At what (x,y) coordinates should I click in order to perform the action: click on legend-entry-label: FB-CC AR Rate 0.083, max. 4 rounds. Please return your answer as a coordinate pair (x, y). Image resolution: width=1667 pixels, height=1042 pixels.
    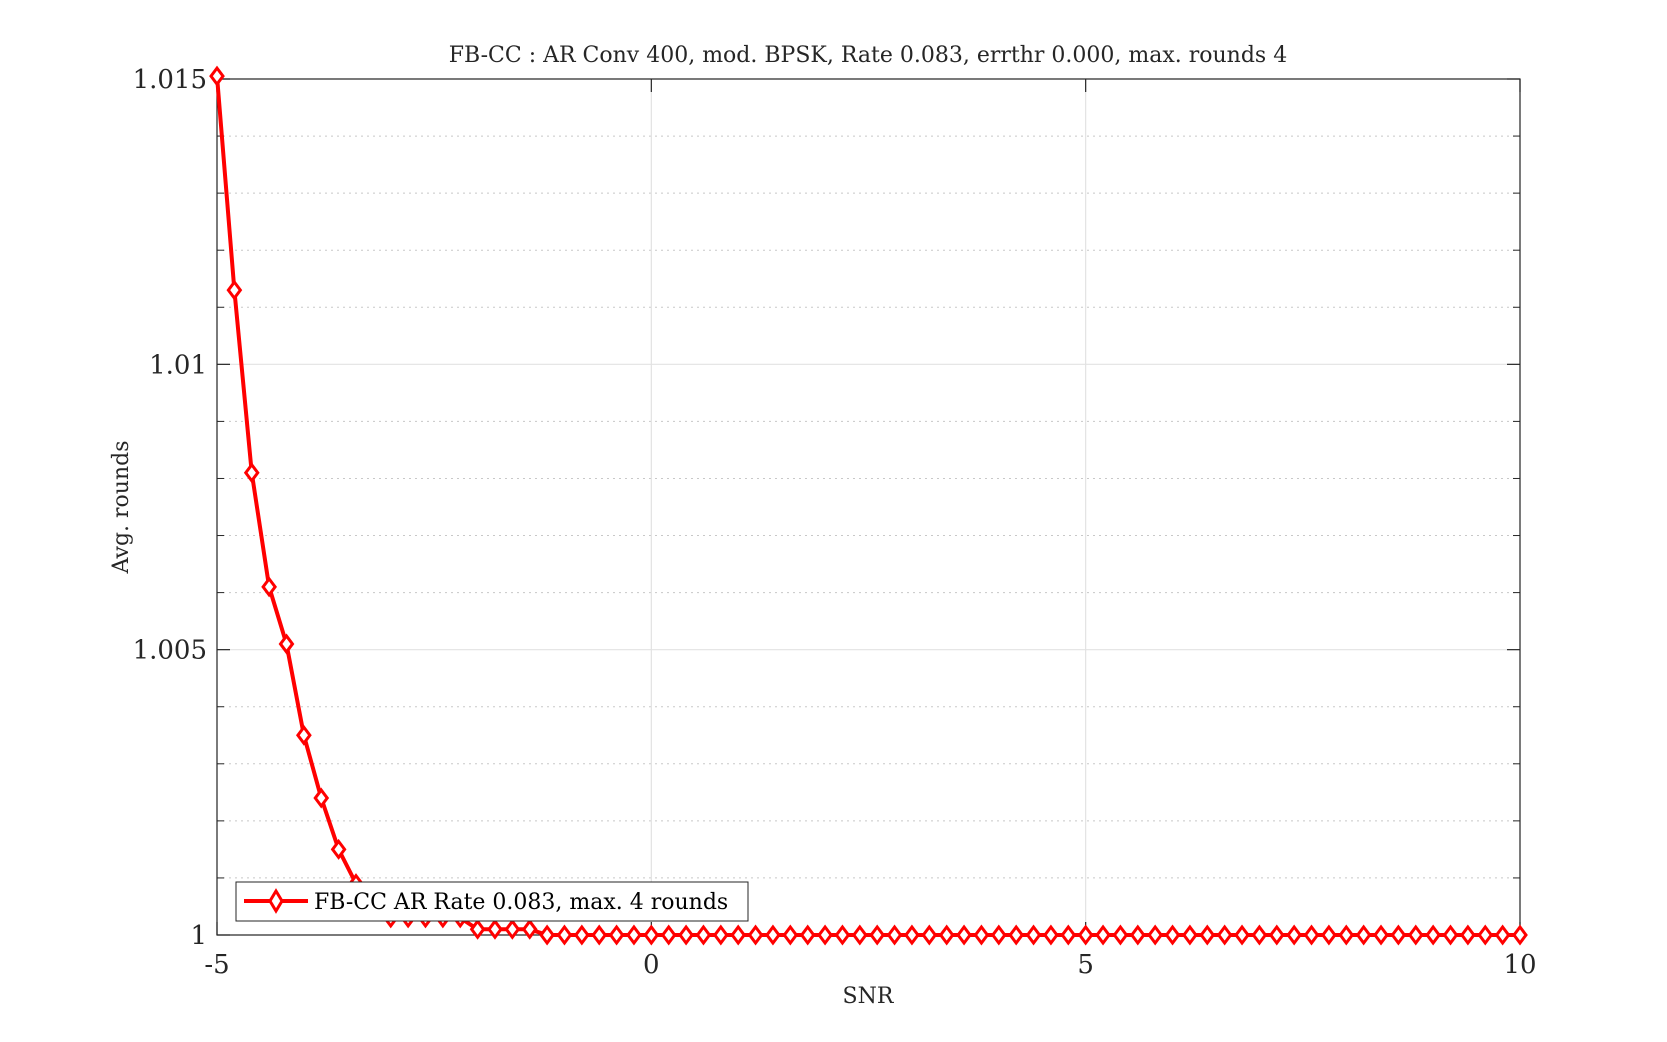
    Looking at the image, I should click on (521, 902).